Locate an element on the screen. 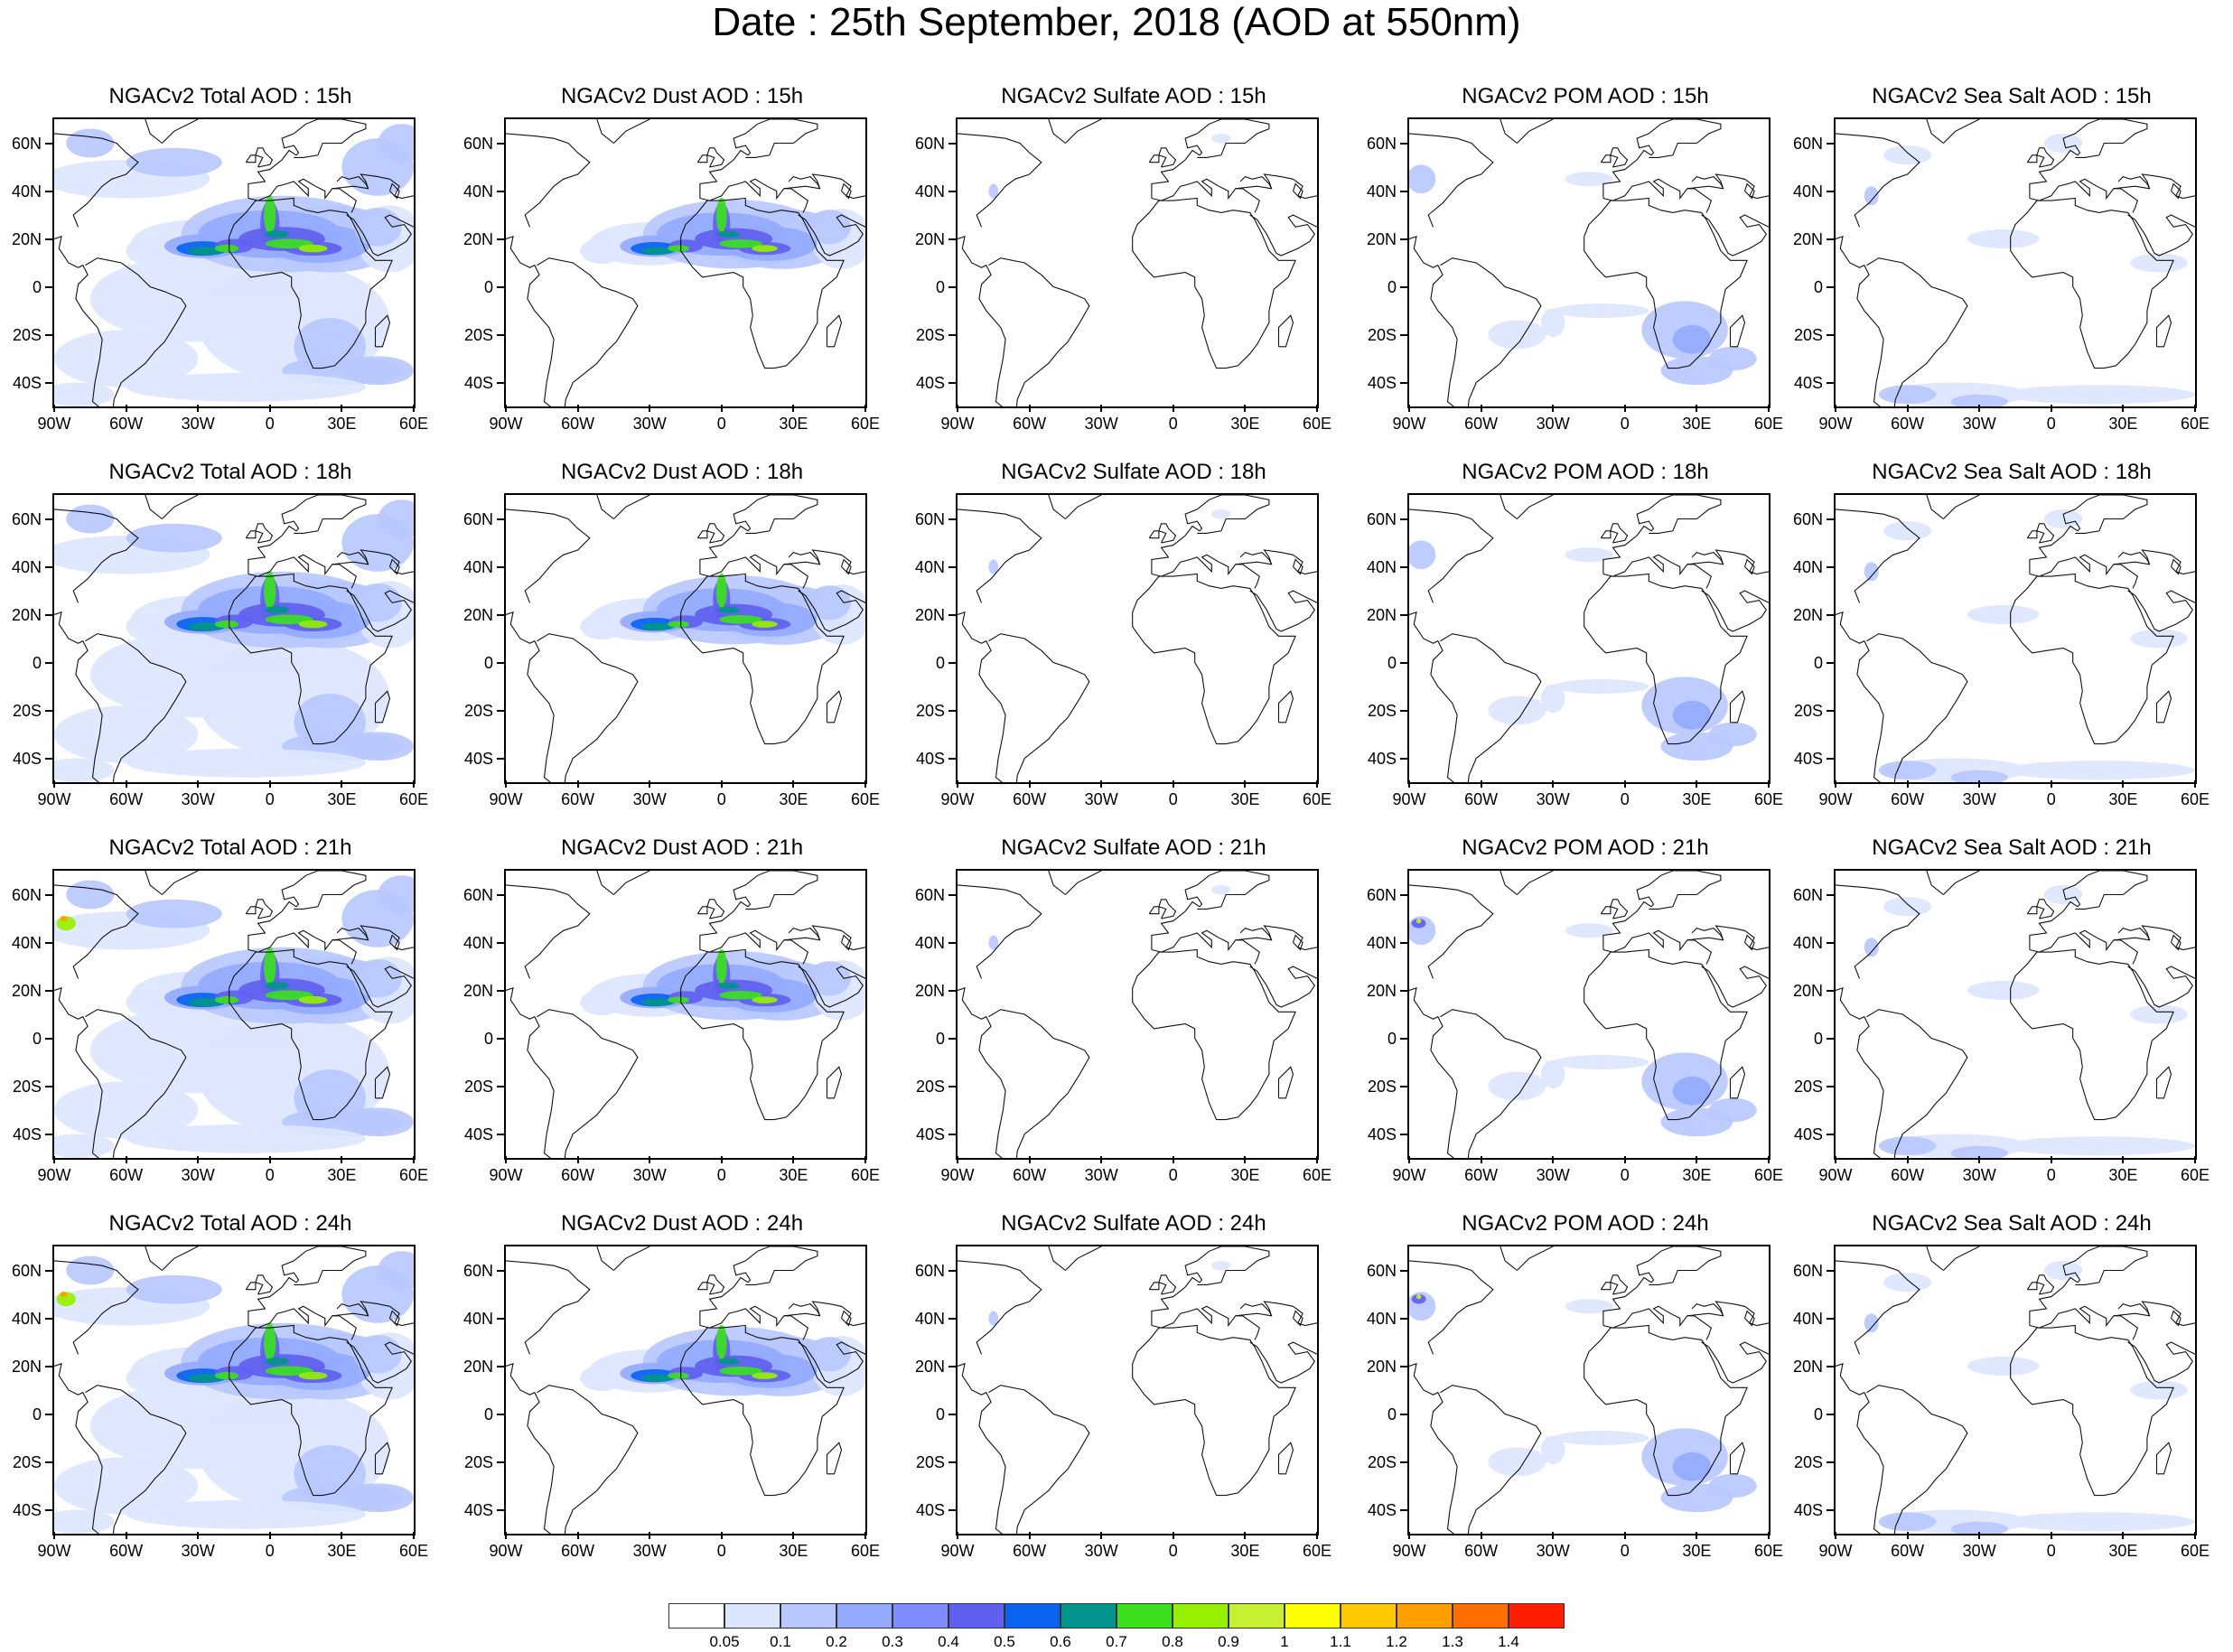  panel-title: NGACv2 Sea Salt AOD : 15h is located at coordinates (2012, 96).